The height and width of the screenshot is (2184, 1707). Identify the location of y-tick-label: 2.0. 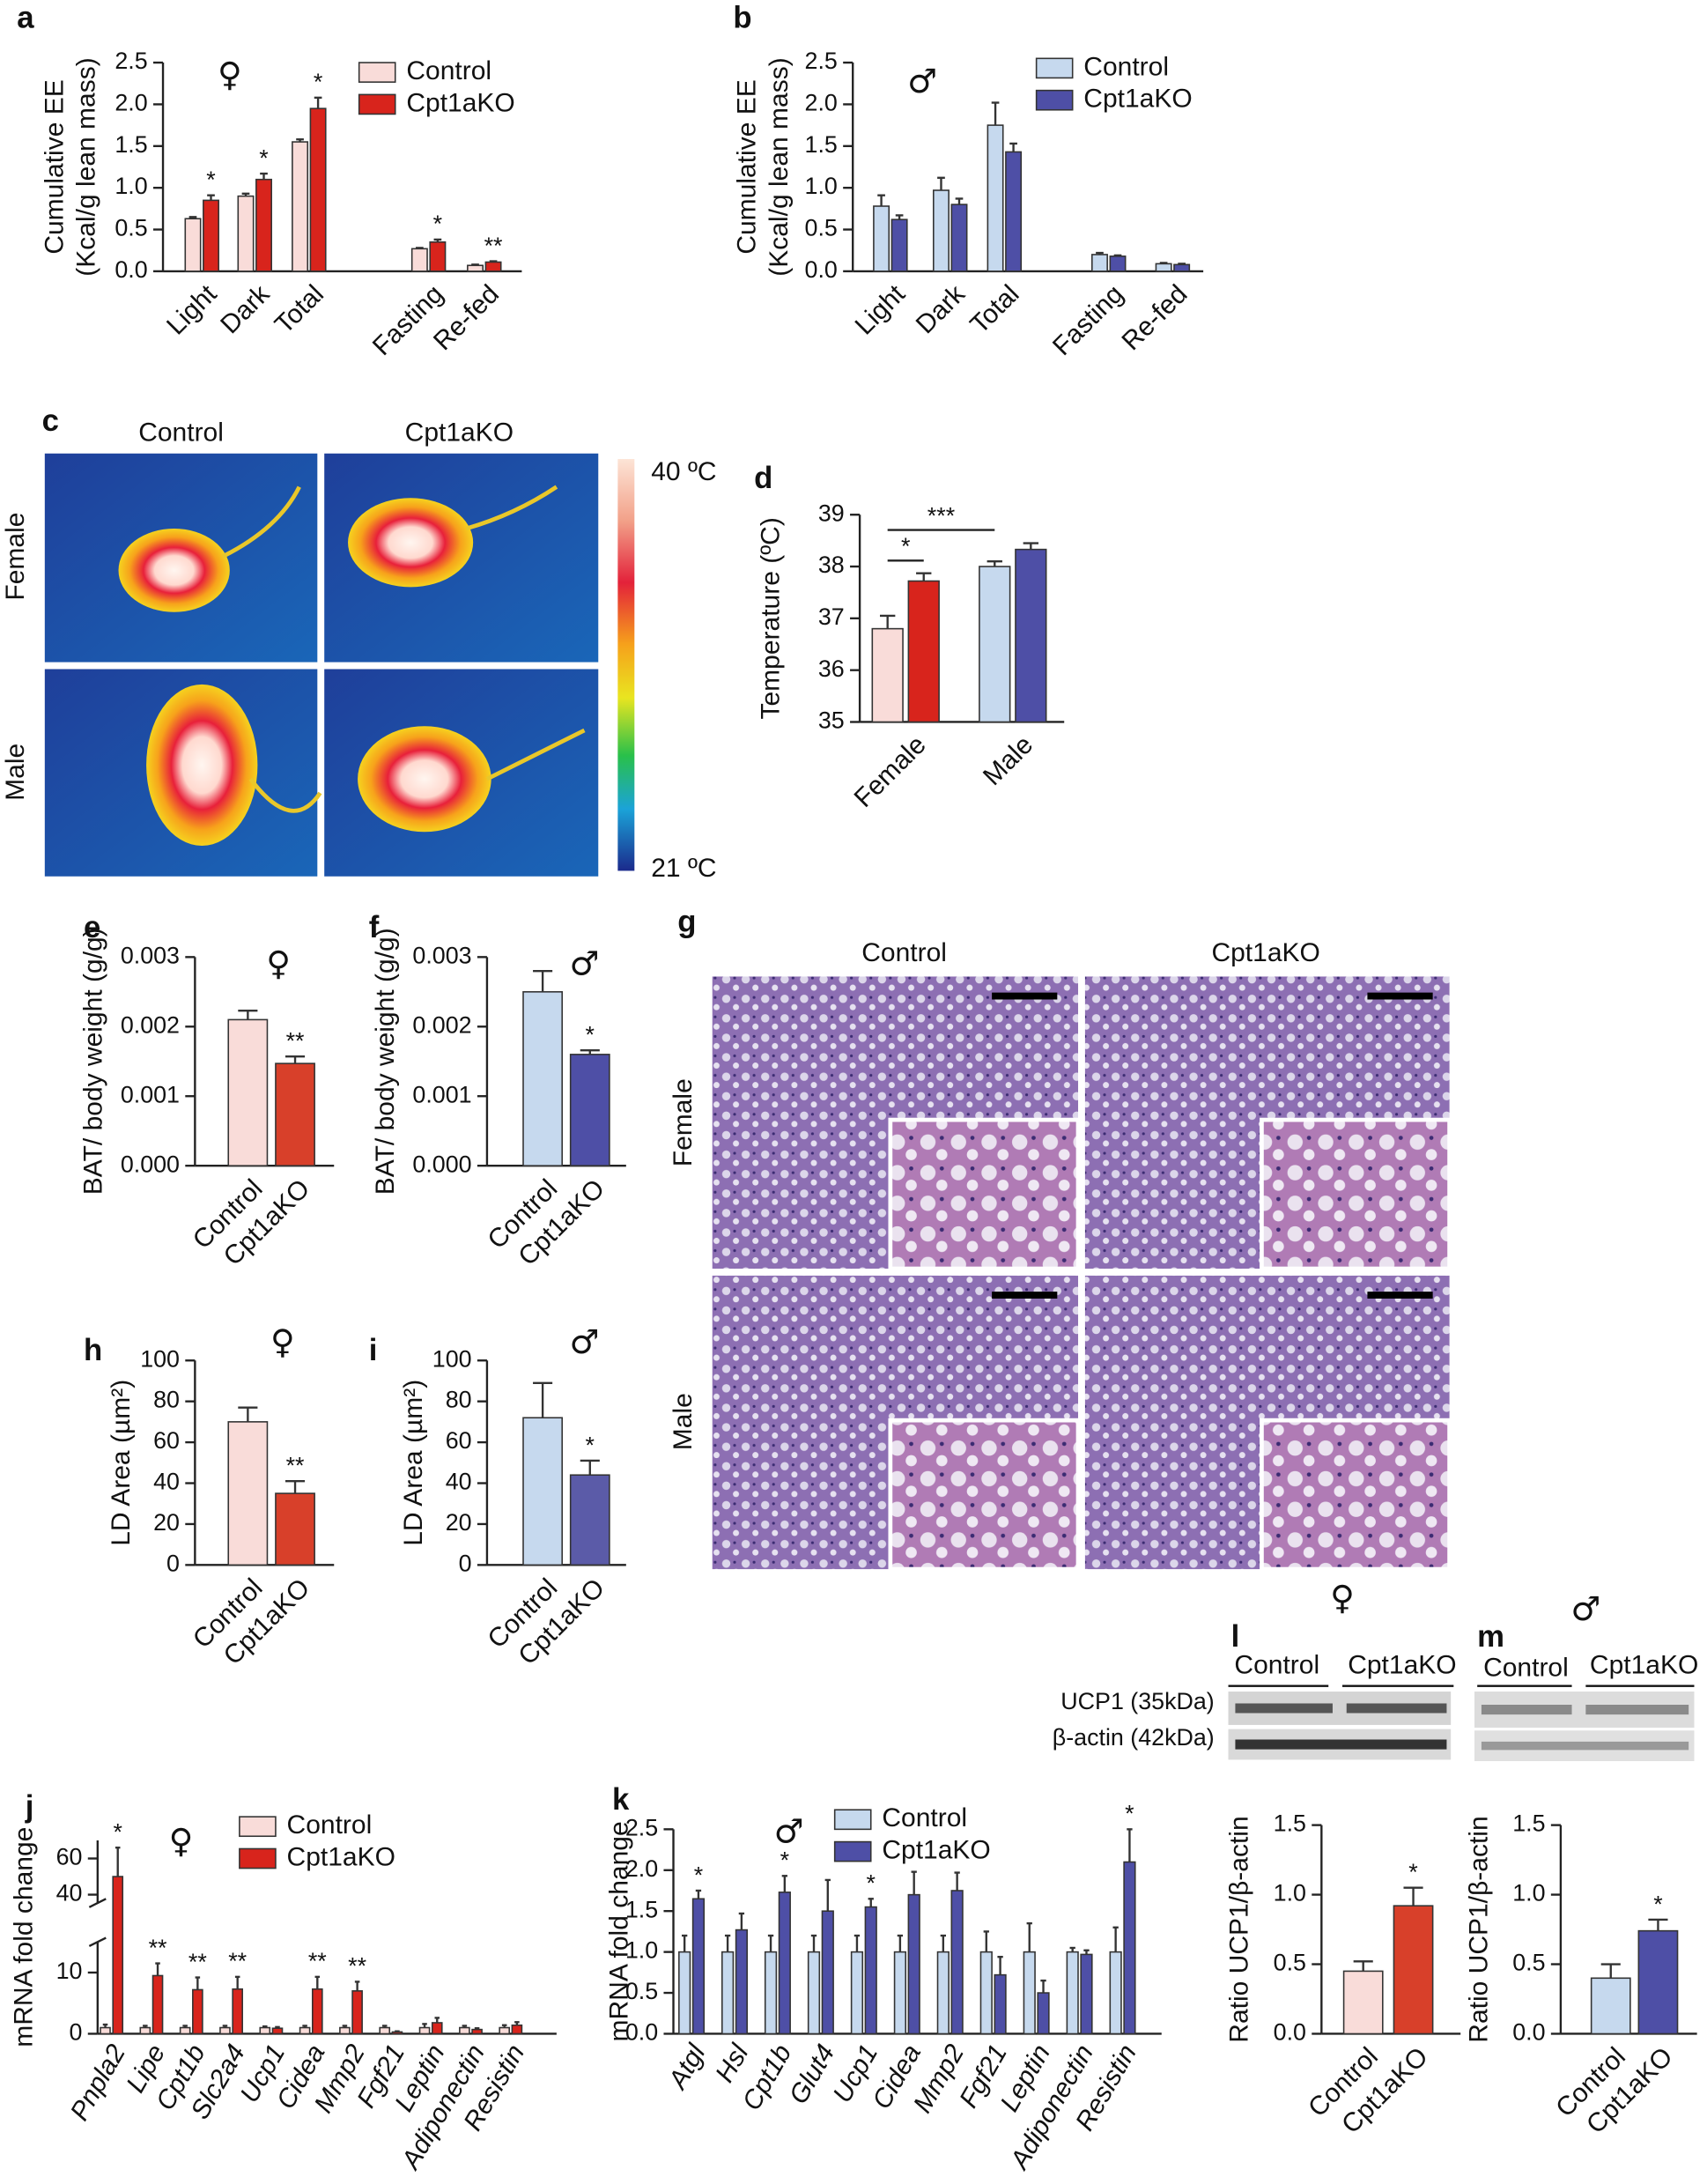
(821, 103).